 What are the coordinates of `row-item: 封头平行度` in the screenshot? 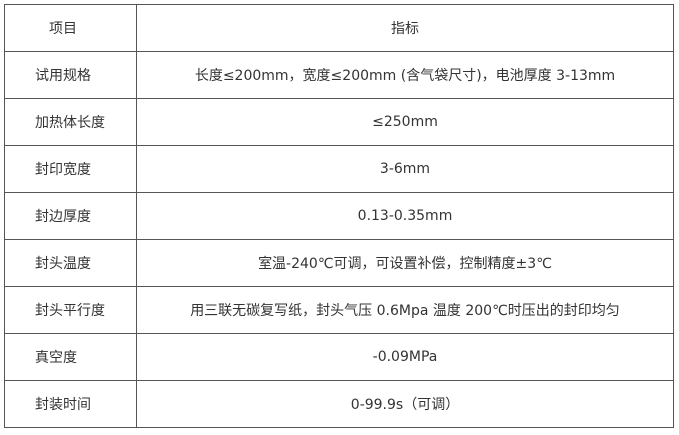 It's located at (70, 310).